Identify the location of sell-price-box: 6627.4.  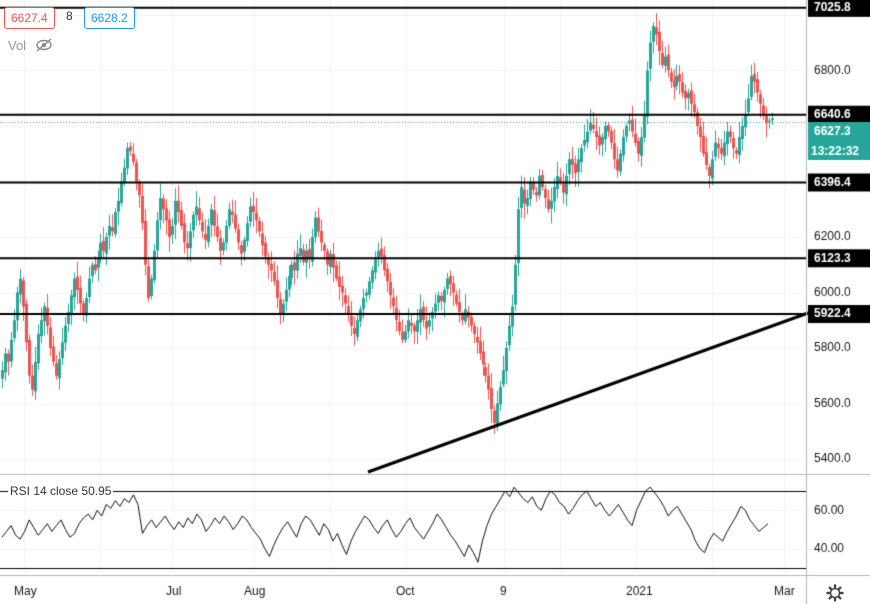
(29, 18).